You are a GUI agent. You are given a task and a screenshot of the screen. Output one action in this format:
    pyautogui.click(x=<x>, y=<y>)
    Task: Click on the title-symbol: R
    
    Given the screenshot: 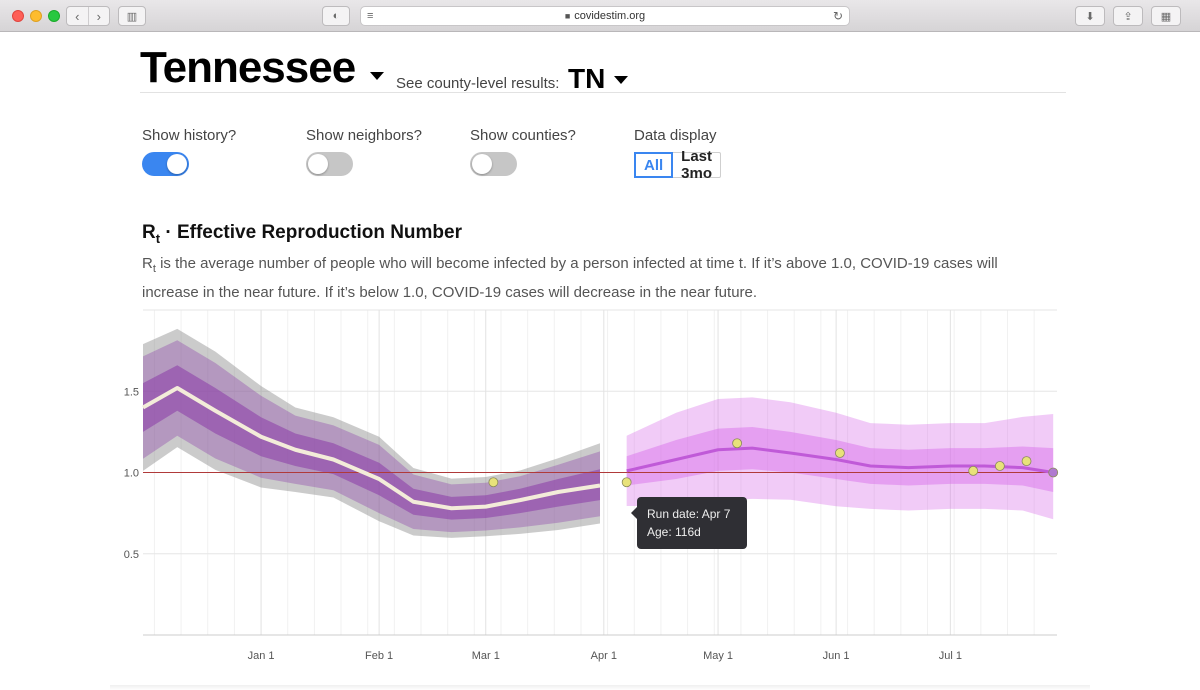 What is the action you would take?
    pyautogui.click(x=149, y=232)
    